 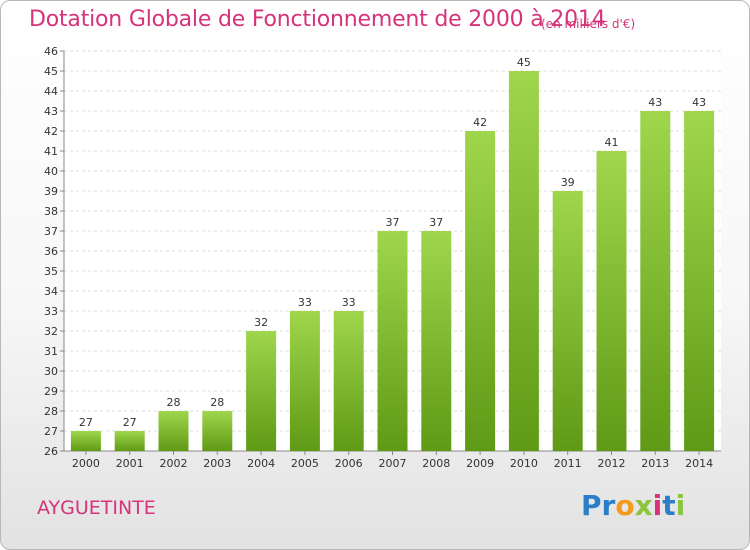 I want to click on bar-2007, so click(x=392, y=341).